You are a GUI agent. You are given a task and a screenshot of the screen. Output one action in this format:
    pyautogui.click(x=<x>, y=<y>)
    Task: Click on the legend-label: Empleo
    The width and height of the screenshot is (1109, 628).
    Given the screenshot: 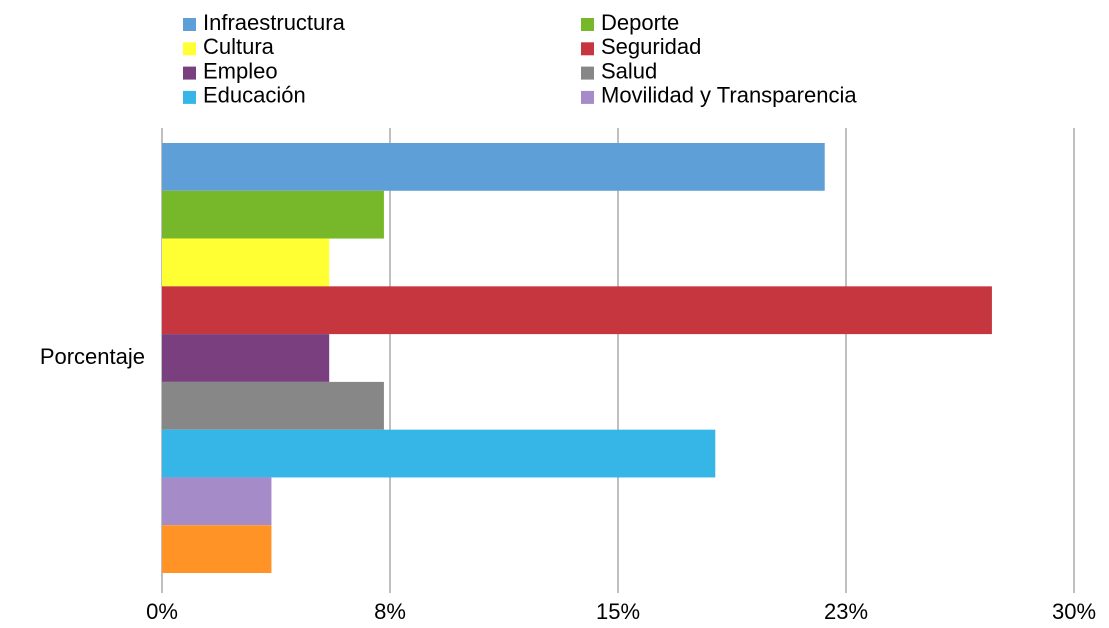 What is the action you would take?
    pyautogui.click(x=240, y=70)
    